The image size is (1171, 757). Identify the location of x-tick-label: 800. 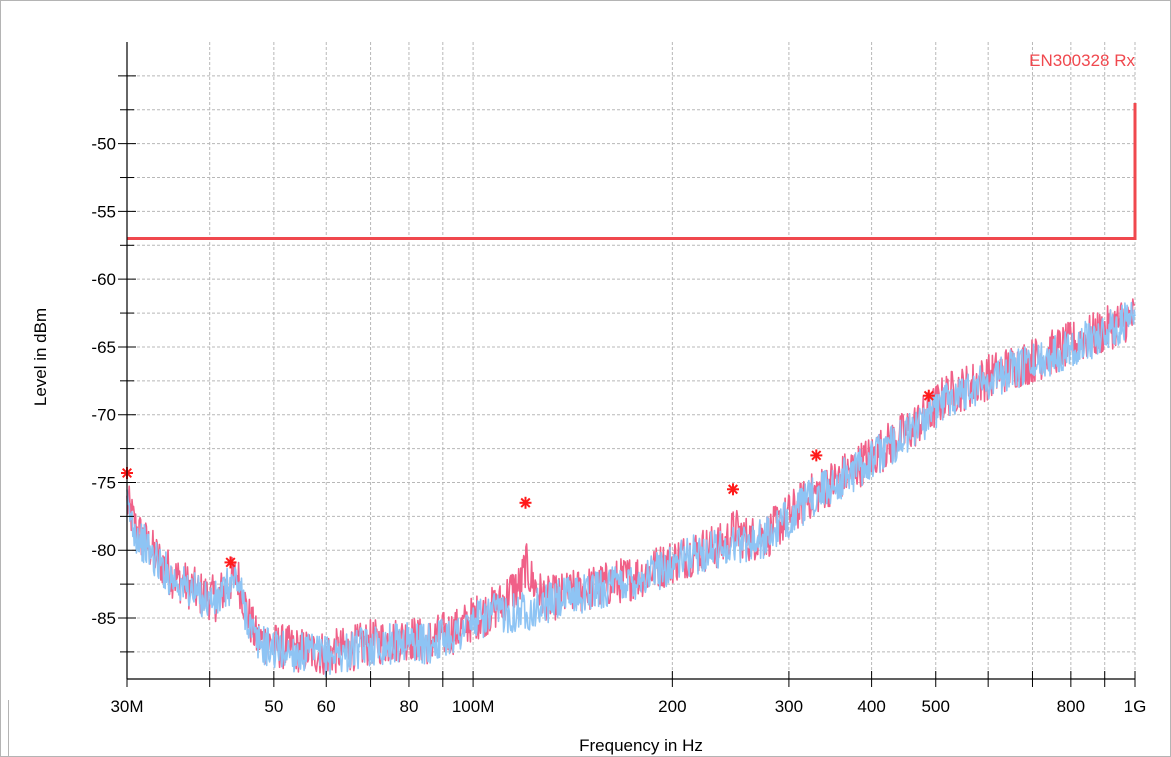
(1071, 706).